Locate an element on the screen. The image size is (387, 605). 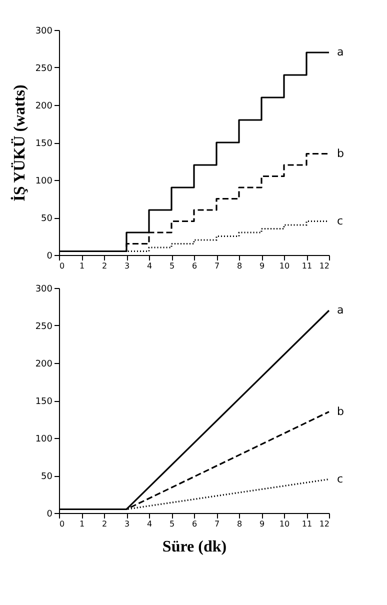
x-axis-title: Süre (dk) is located at coordinates (194, 547).